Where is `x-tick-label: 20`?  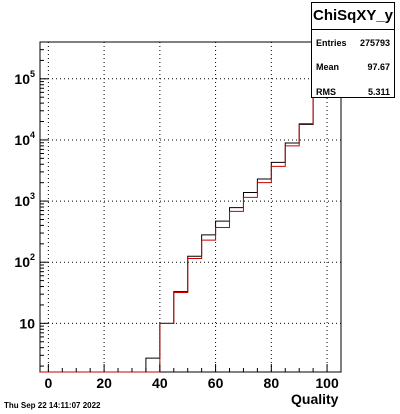 x-tick-label: 20 is located at coordinates (104, 383).